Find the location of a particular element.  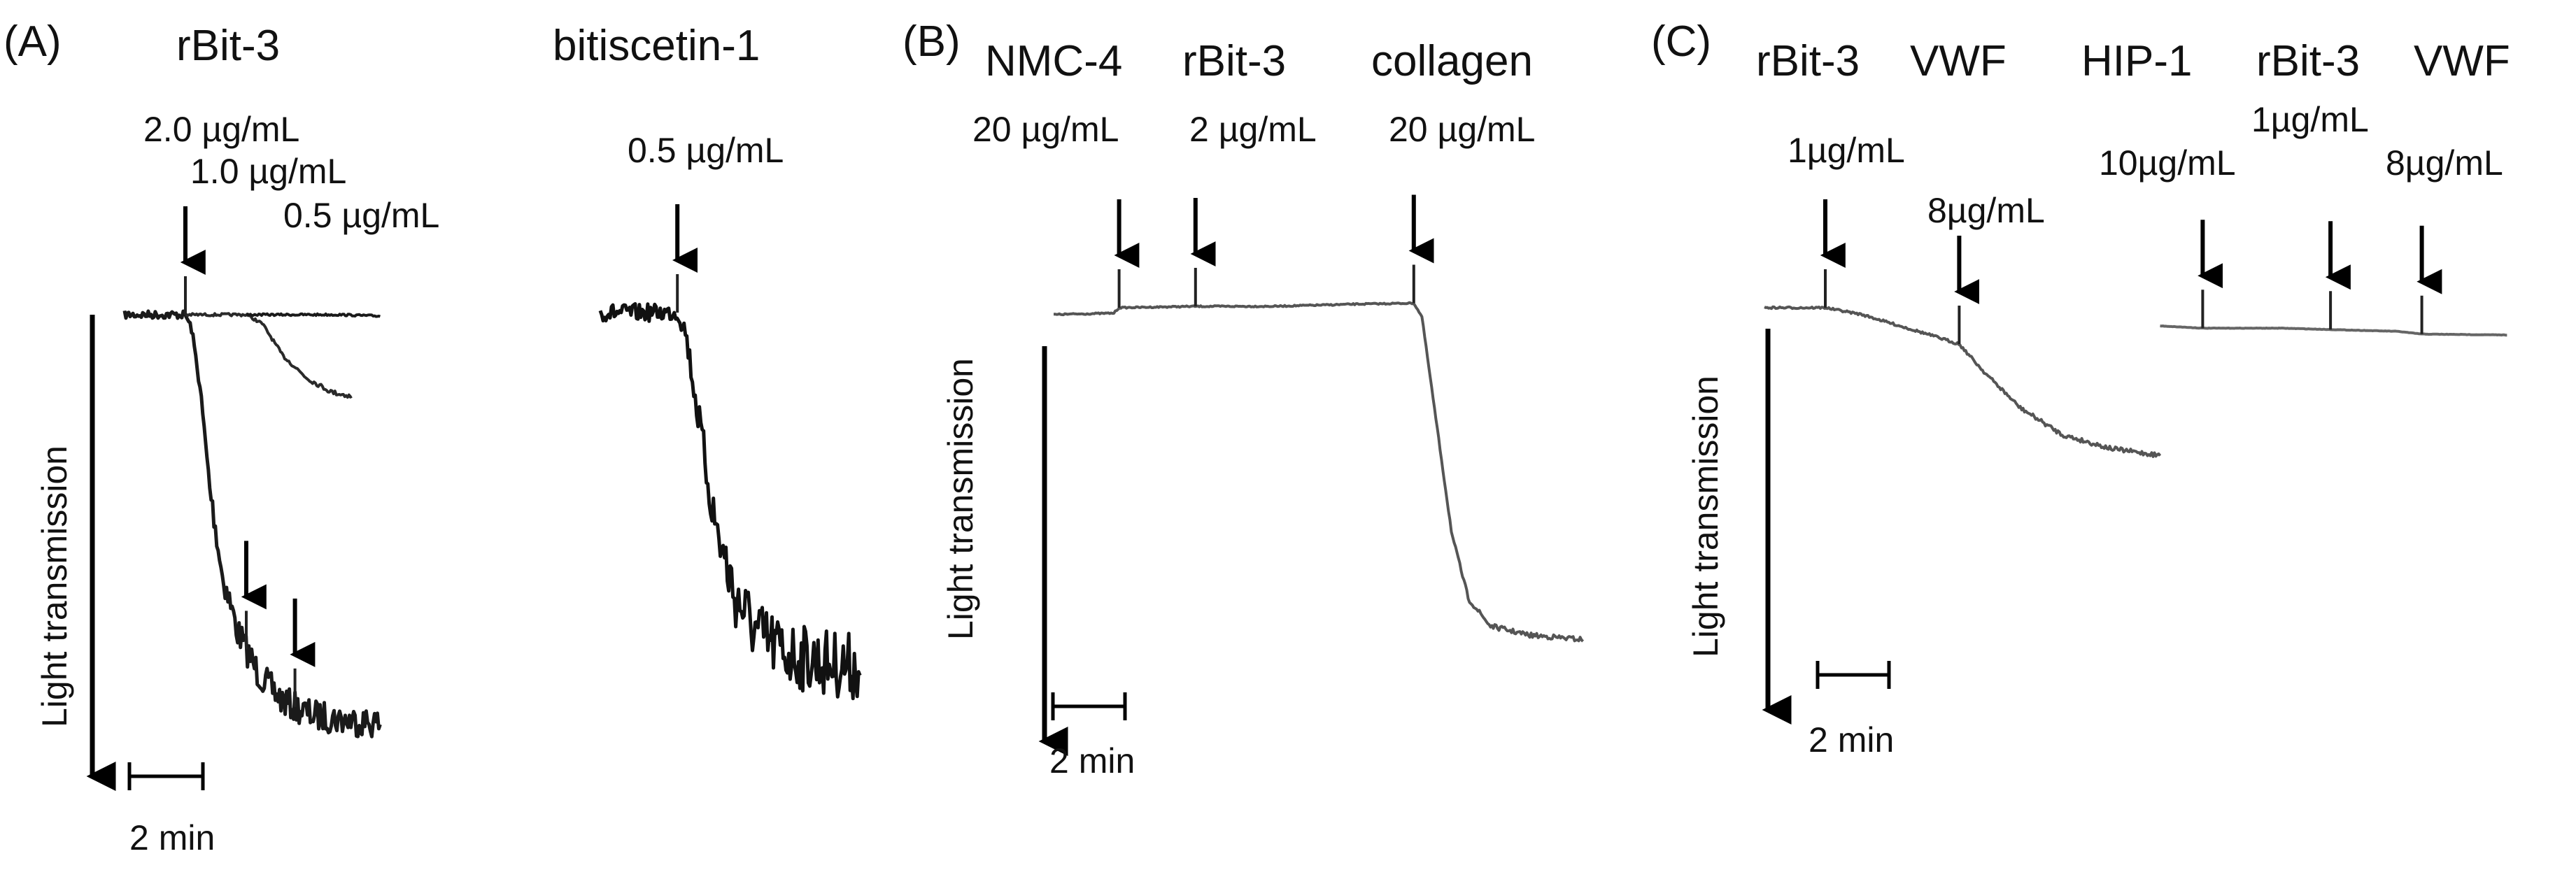

panel-a-arrows is located at coordinates (439, 435).